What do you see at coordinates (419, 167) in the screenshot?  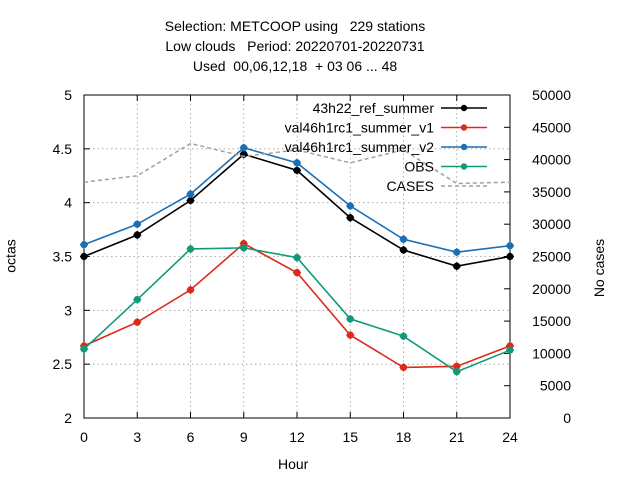 I see `legend-label: OBS` at bounding box center [419, 167].